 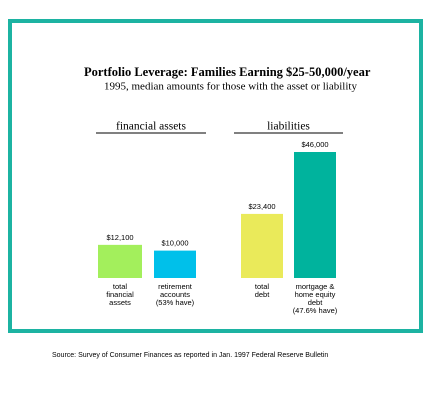 I want to click on x-tick-label: home equity, so click(x=315, y=294).